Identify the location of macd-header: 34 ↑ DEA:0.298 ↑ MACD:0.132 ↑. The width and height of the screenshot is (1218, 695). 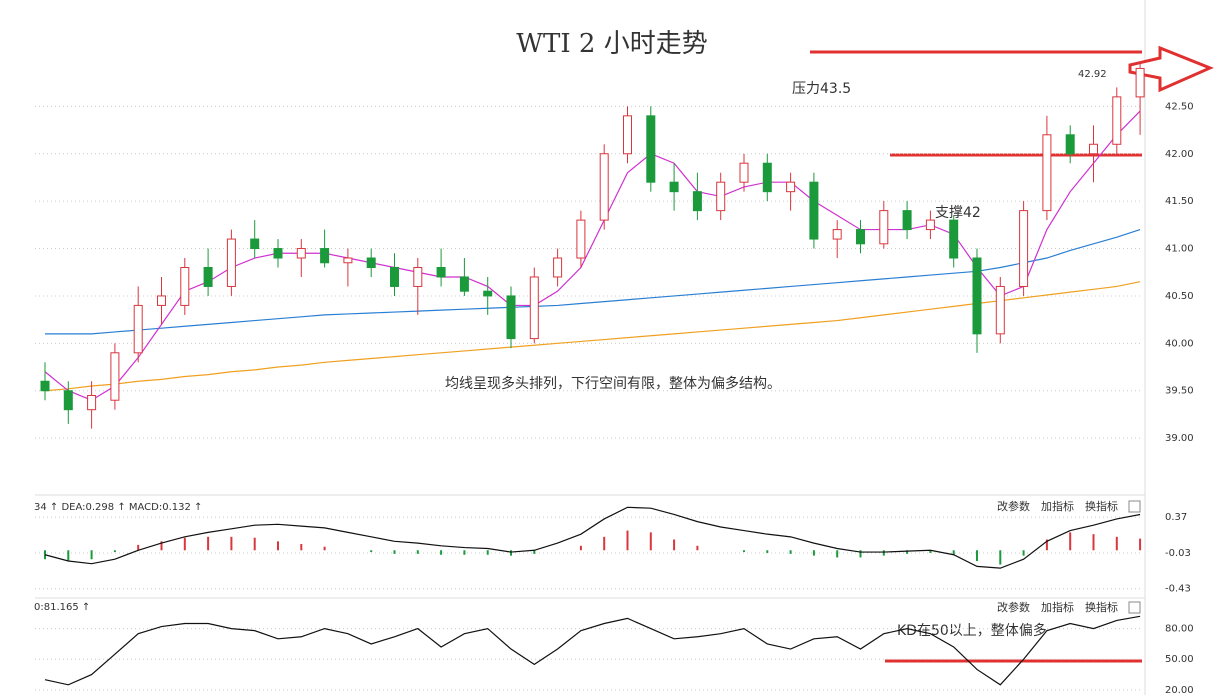
(118, 507).